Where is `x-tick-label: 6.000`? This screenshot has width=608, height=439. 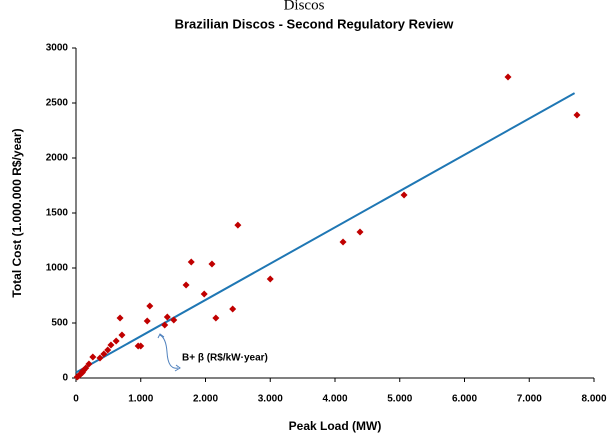 x-tick-label: 6.000 is located at coordinates (464, 399).